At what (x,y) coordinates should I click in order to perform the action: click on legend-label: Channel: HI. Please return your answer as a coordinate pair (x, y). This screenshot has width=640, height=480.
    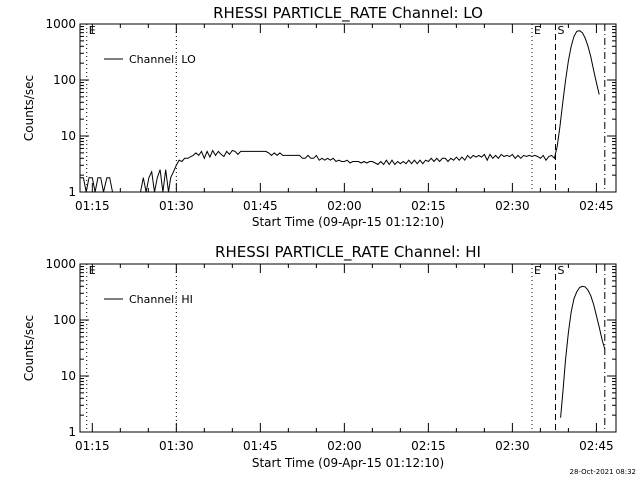
    Looking at the image, I should click on (161, 299).